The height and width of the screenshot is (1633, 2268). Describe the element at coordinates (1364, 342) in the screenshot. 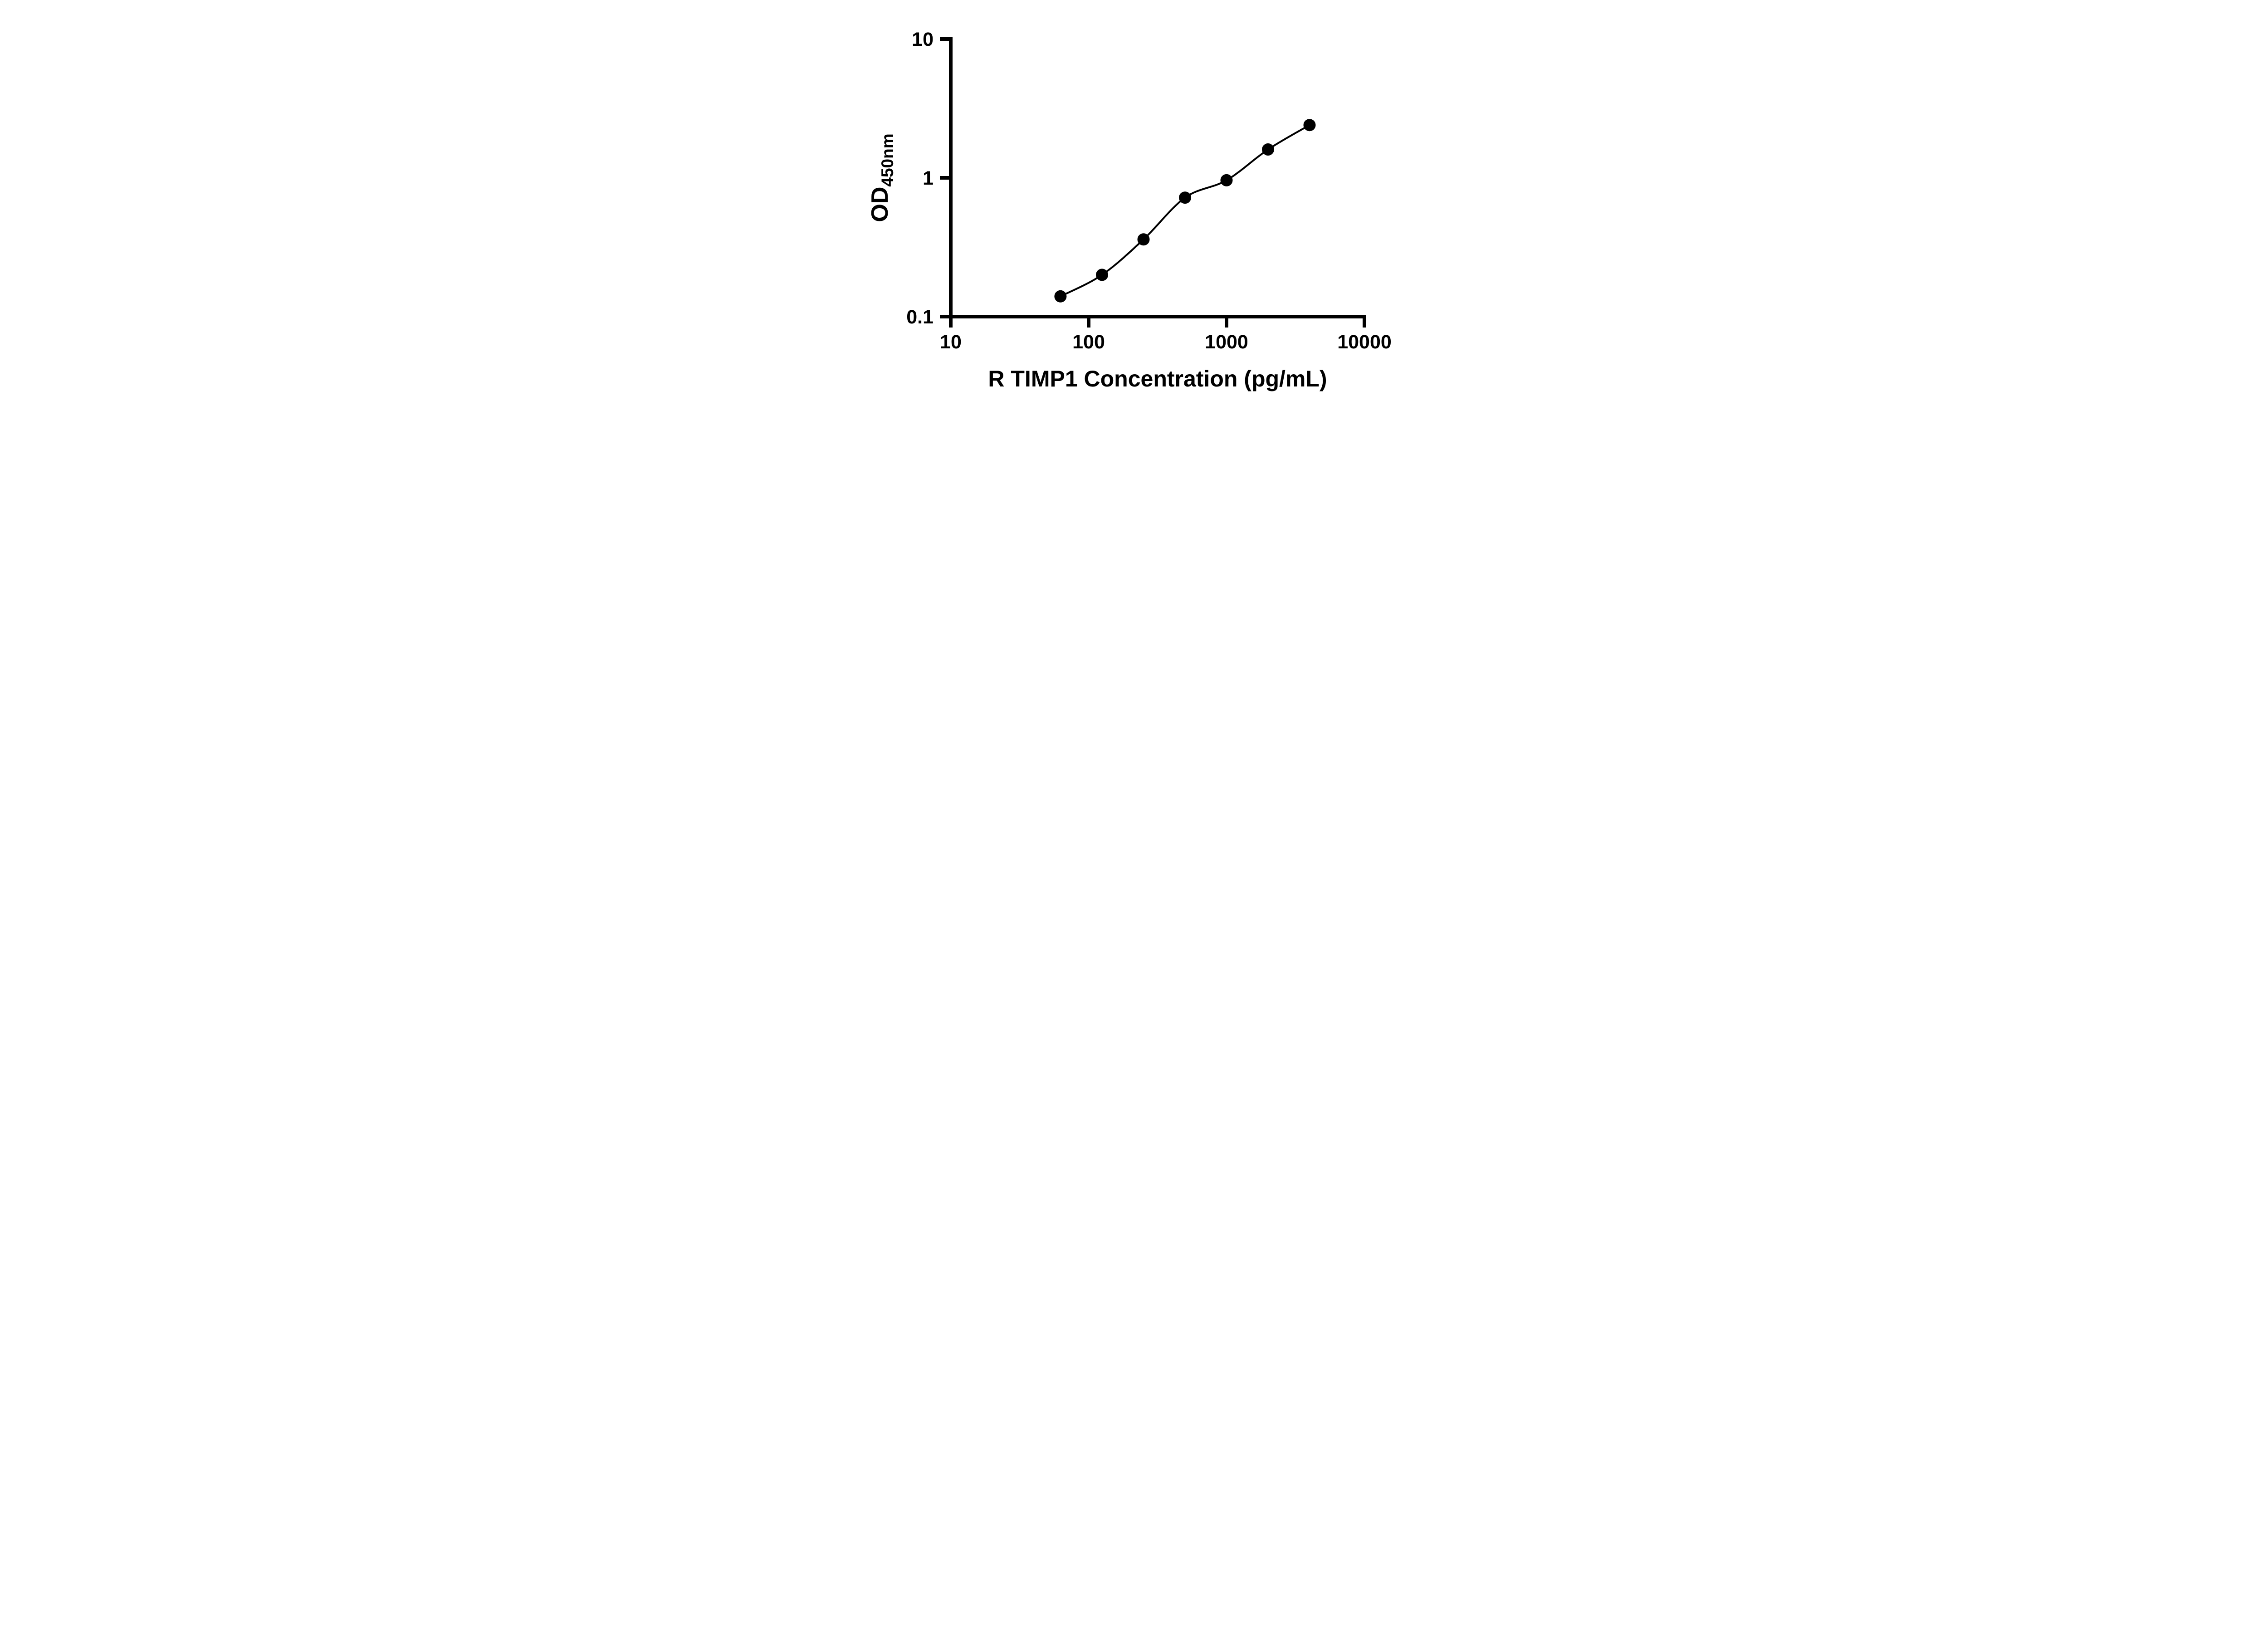

I see `x-tick-label: 10000` at that location.